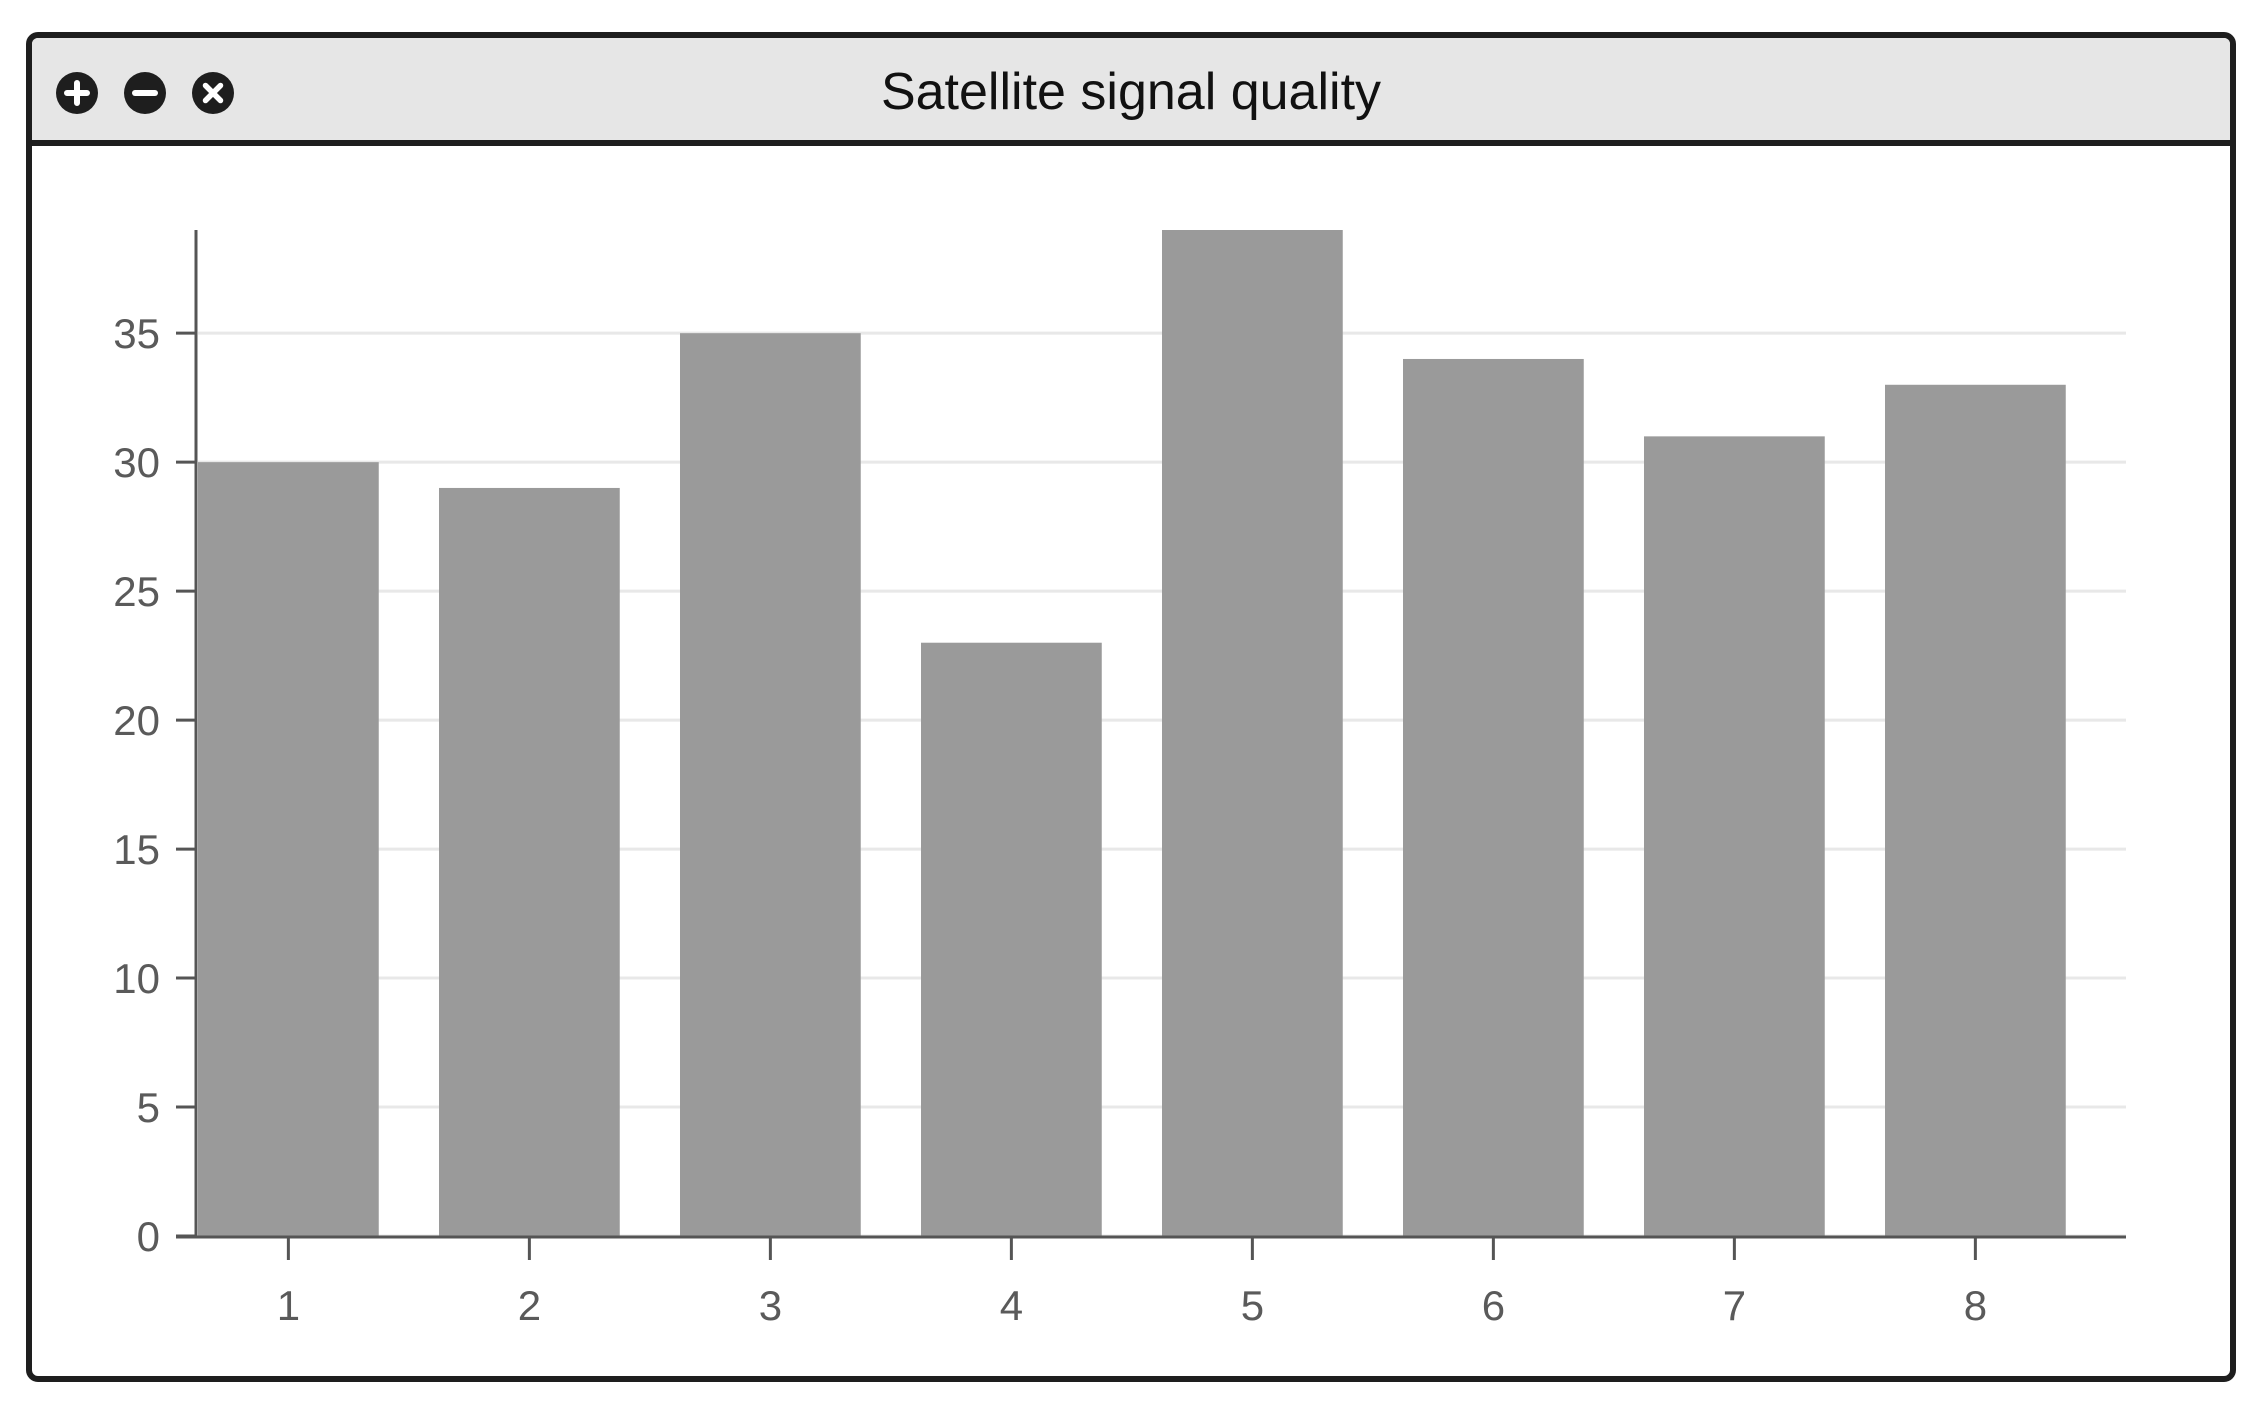  I want to click on y-tick-label-20: 20, so click(136, 720).